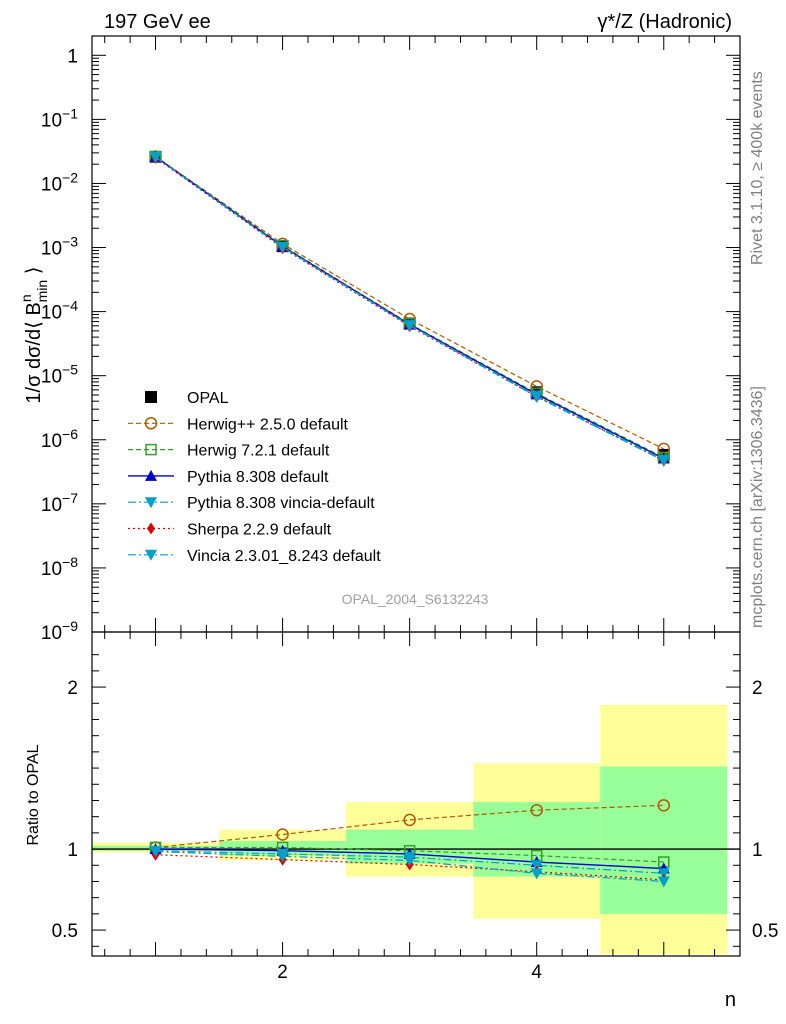 This screenshot has width=786, height=1024. I want to click on main-y-tick-label: 1, so click(72, 56).